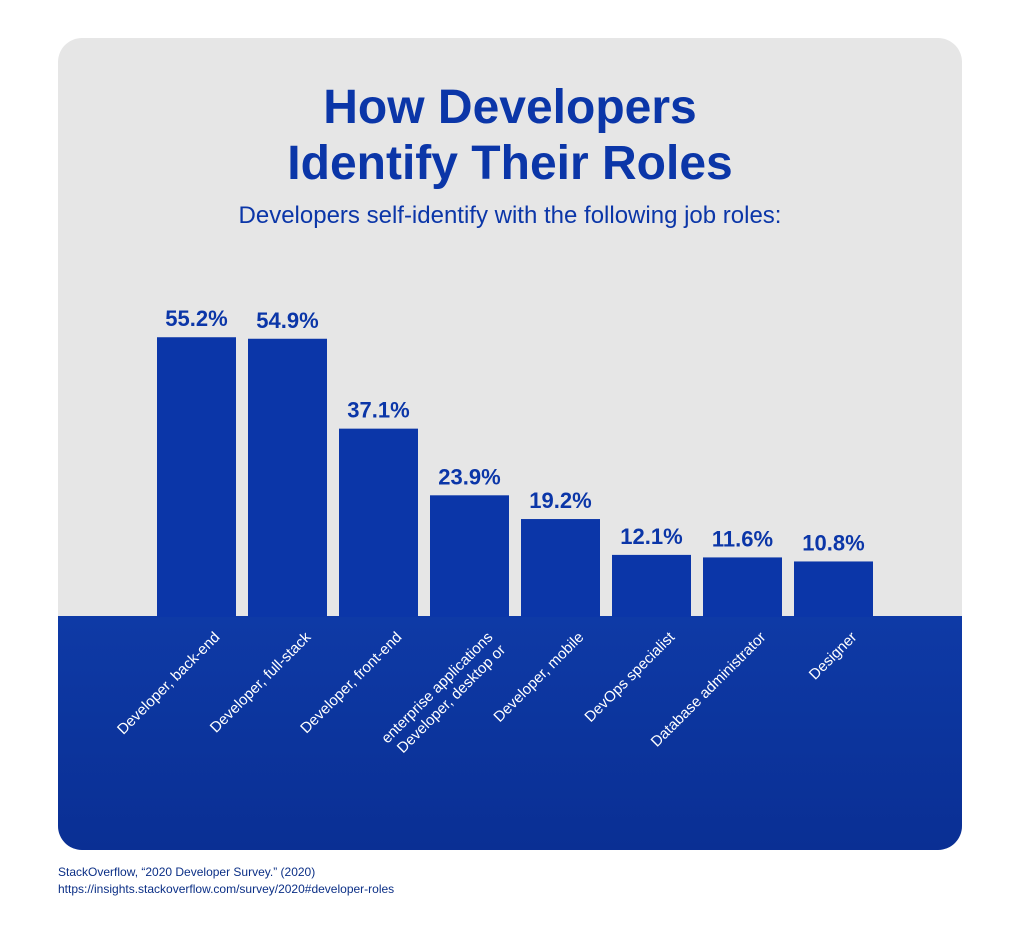 This screenshot has width=1024, height=933. Describe the element at coordinates (833, 542) in the screenshot. I see `value-label-8: 10.8%` at that location.